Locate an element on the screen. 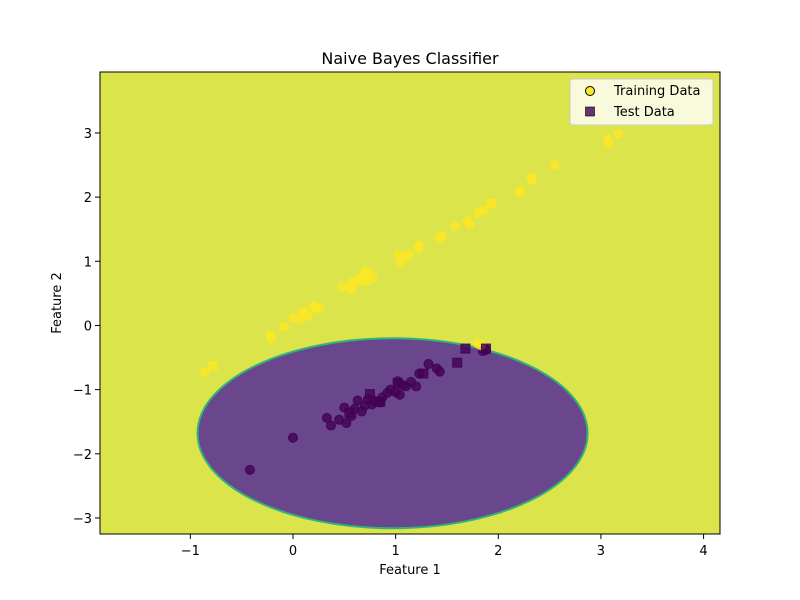 This screenshot has width=800, height=600. legend: Training Data Test Data is located at coordinates (641, 102).